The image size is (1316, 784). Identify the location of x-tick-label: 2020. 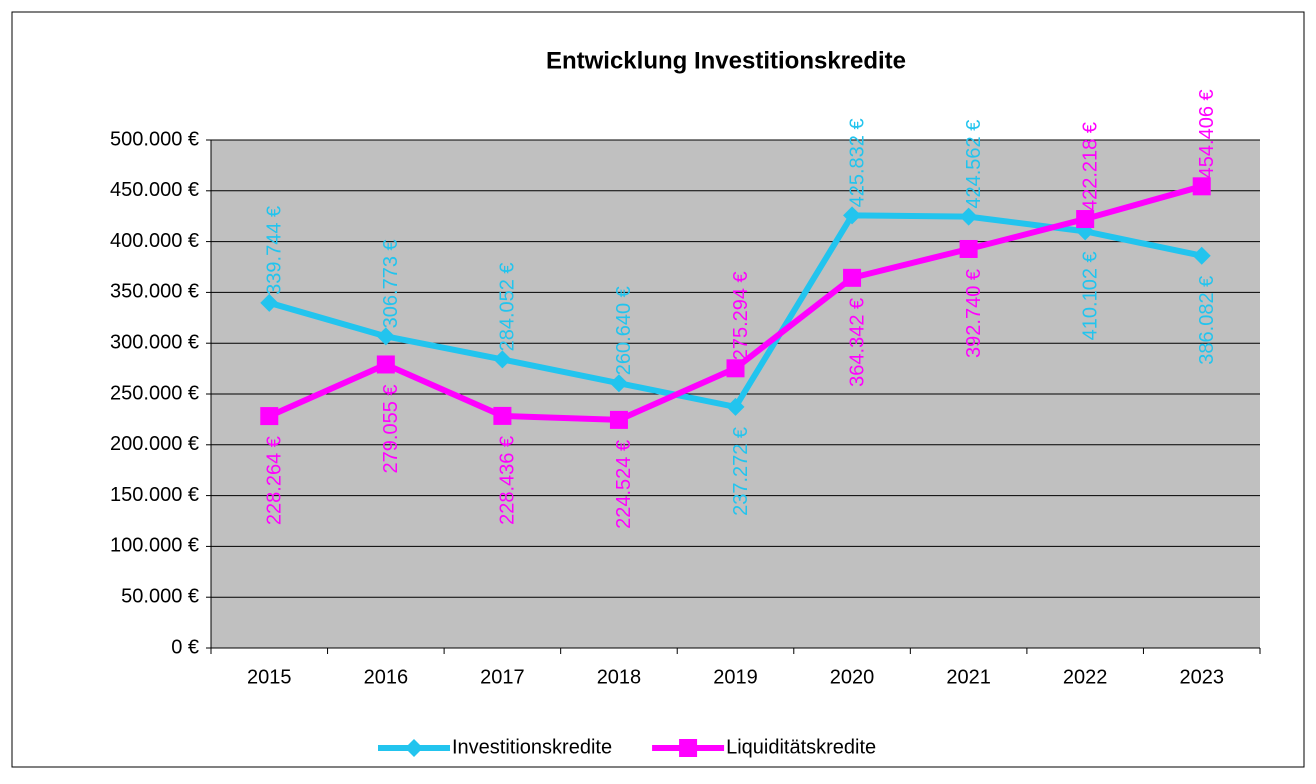
(852, 677).